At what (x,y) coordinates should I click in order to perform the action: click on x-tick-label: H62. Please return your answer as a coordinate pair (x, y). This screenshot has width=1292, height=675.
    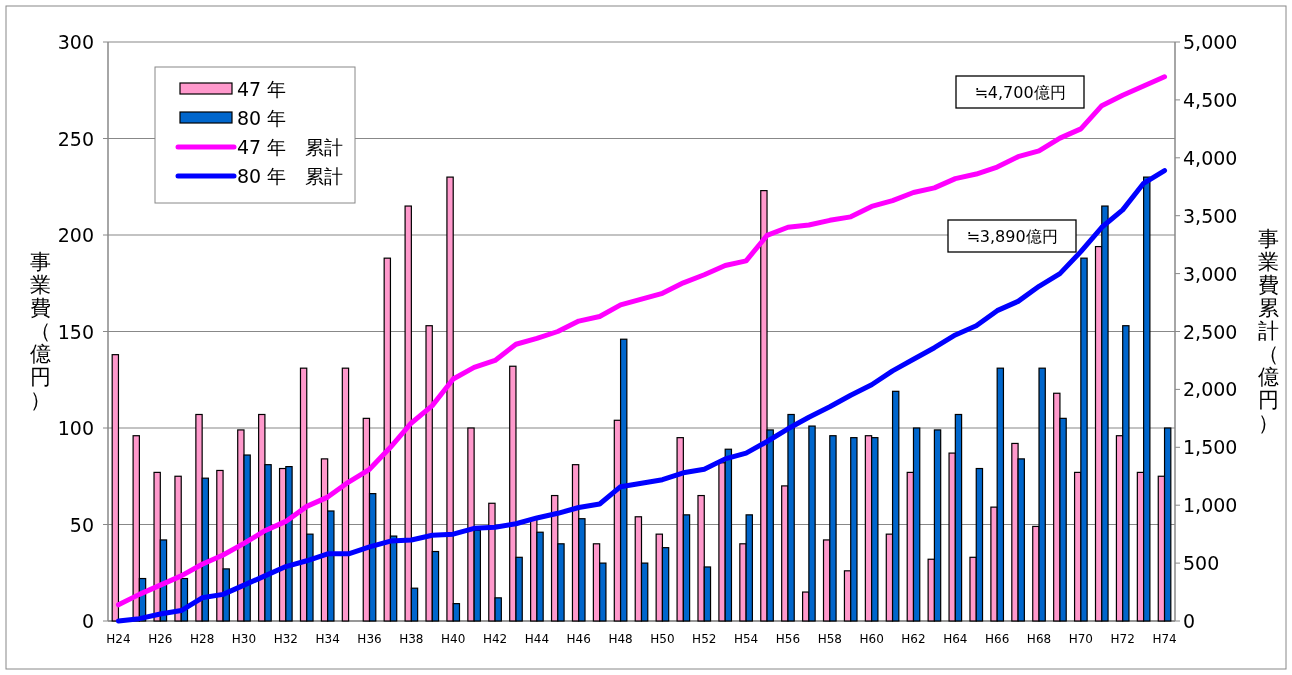
    Looking at the image, I should click on (913, 639).